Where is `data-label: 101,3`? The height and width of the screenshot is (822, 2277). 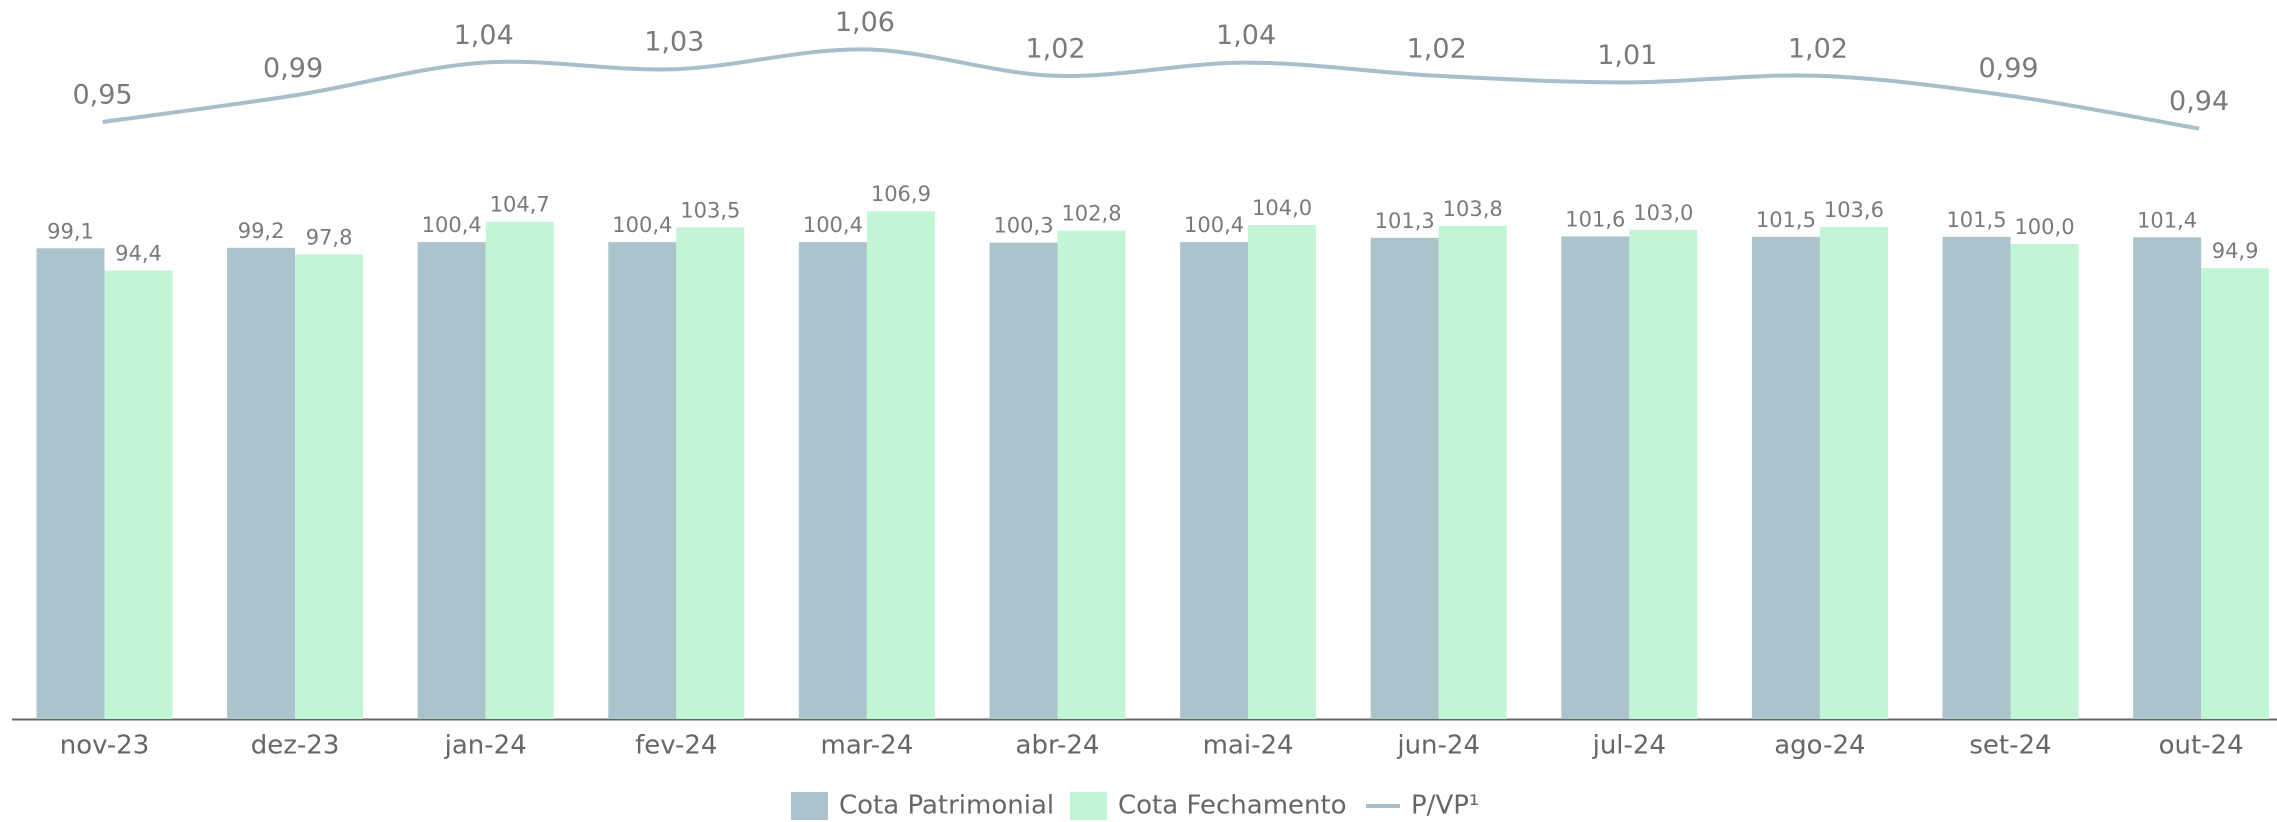
data-label: 101,3 is located at coordinates (1405, 221).